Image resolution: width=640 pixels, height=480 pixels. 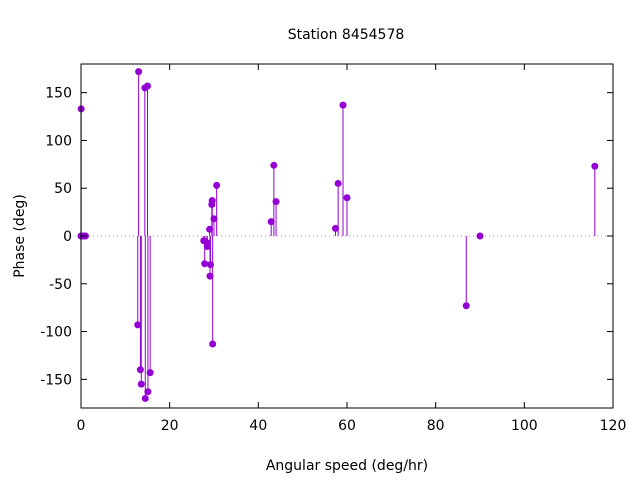 I want to click on y-tick-label--100: -100, so click(x=56, y=333).